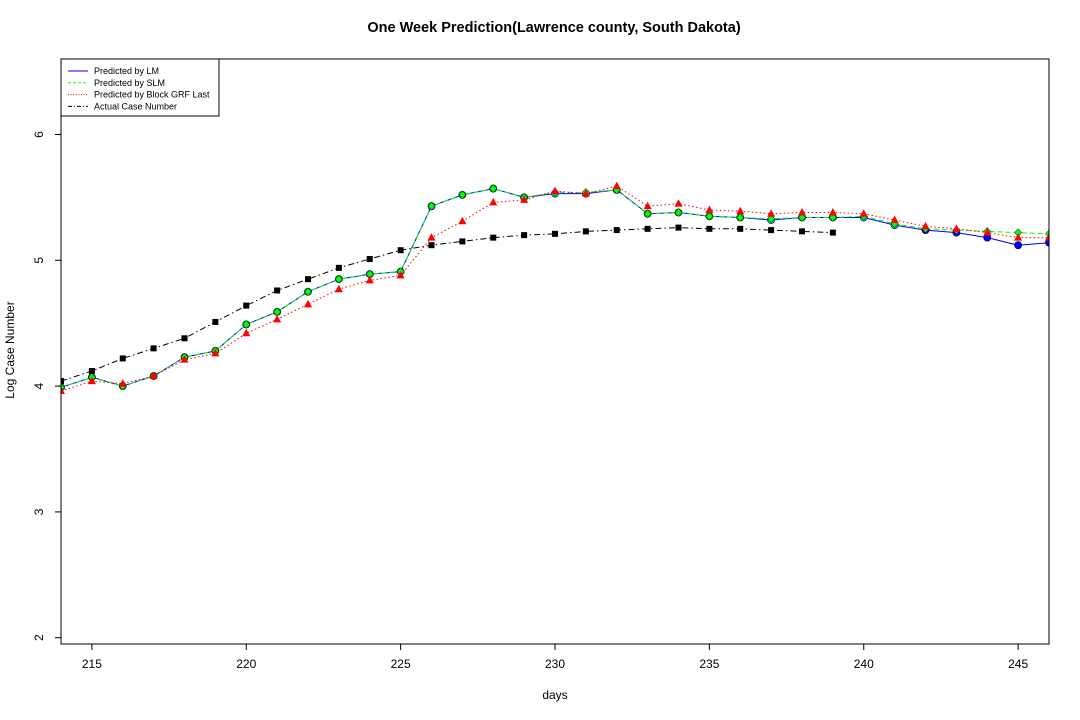  What do you see at coordinates (152, 95) in the screenshot?
I see `legend-label: Predicted by Block GRF Last` at bounding box center [152, 95].